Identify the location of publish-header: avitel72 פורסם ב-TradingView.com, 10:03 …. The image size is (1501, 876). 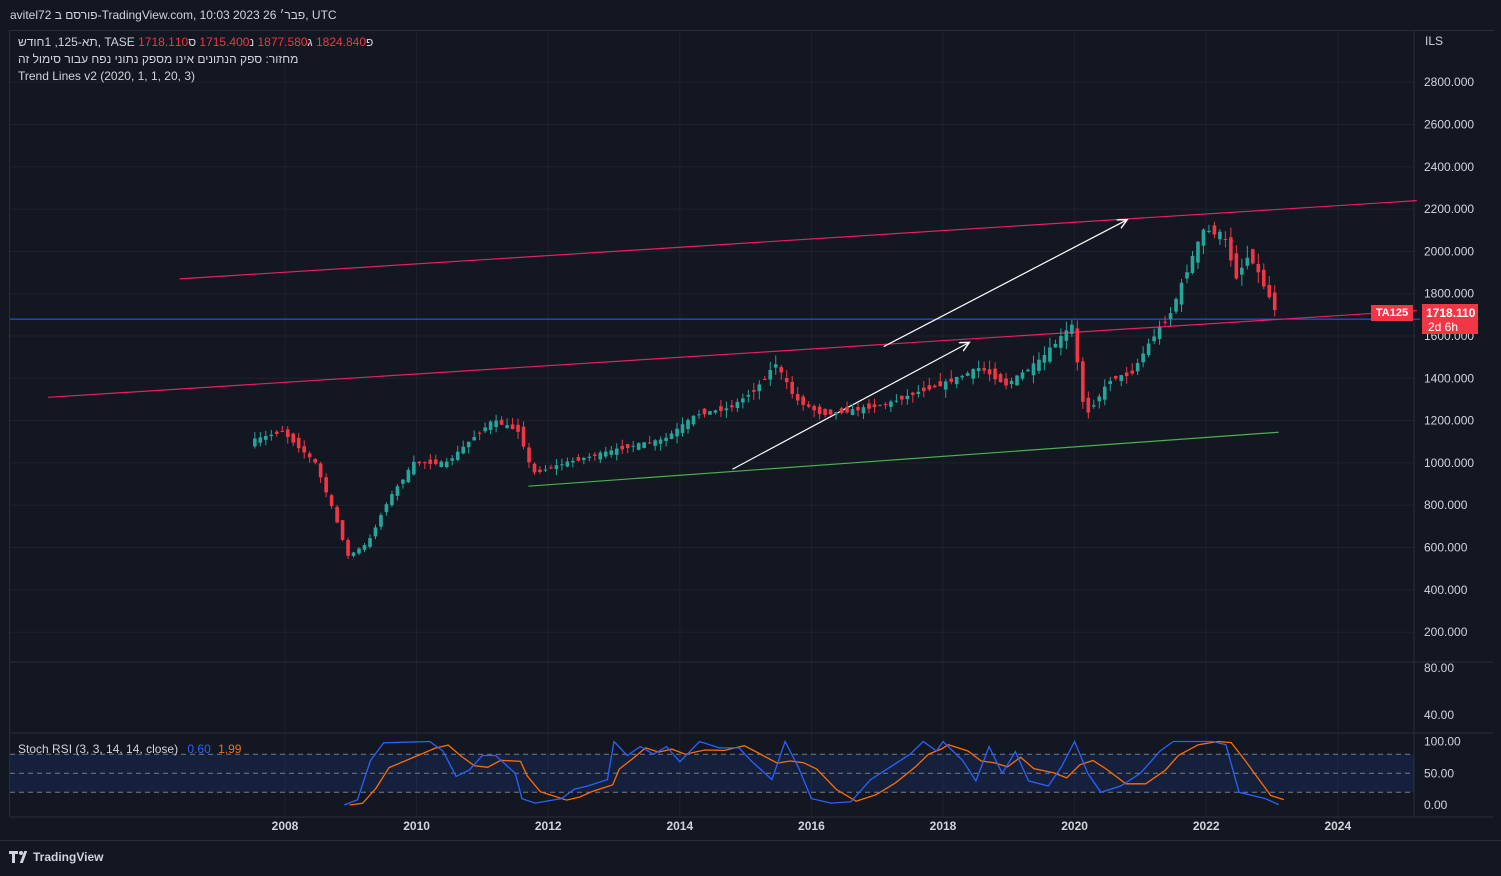
(750, 15).